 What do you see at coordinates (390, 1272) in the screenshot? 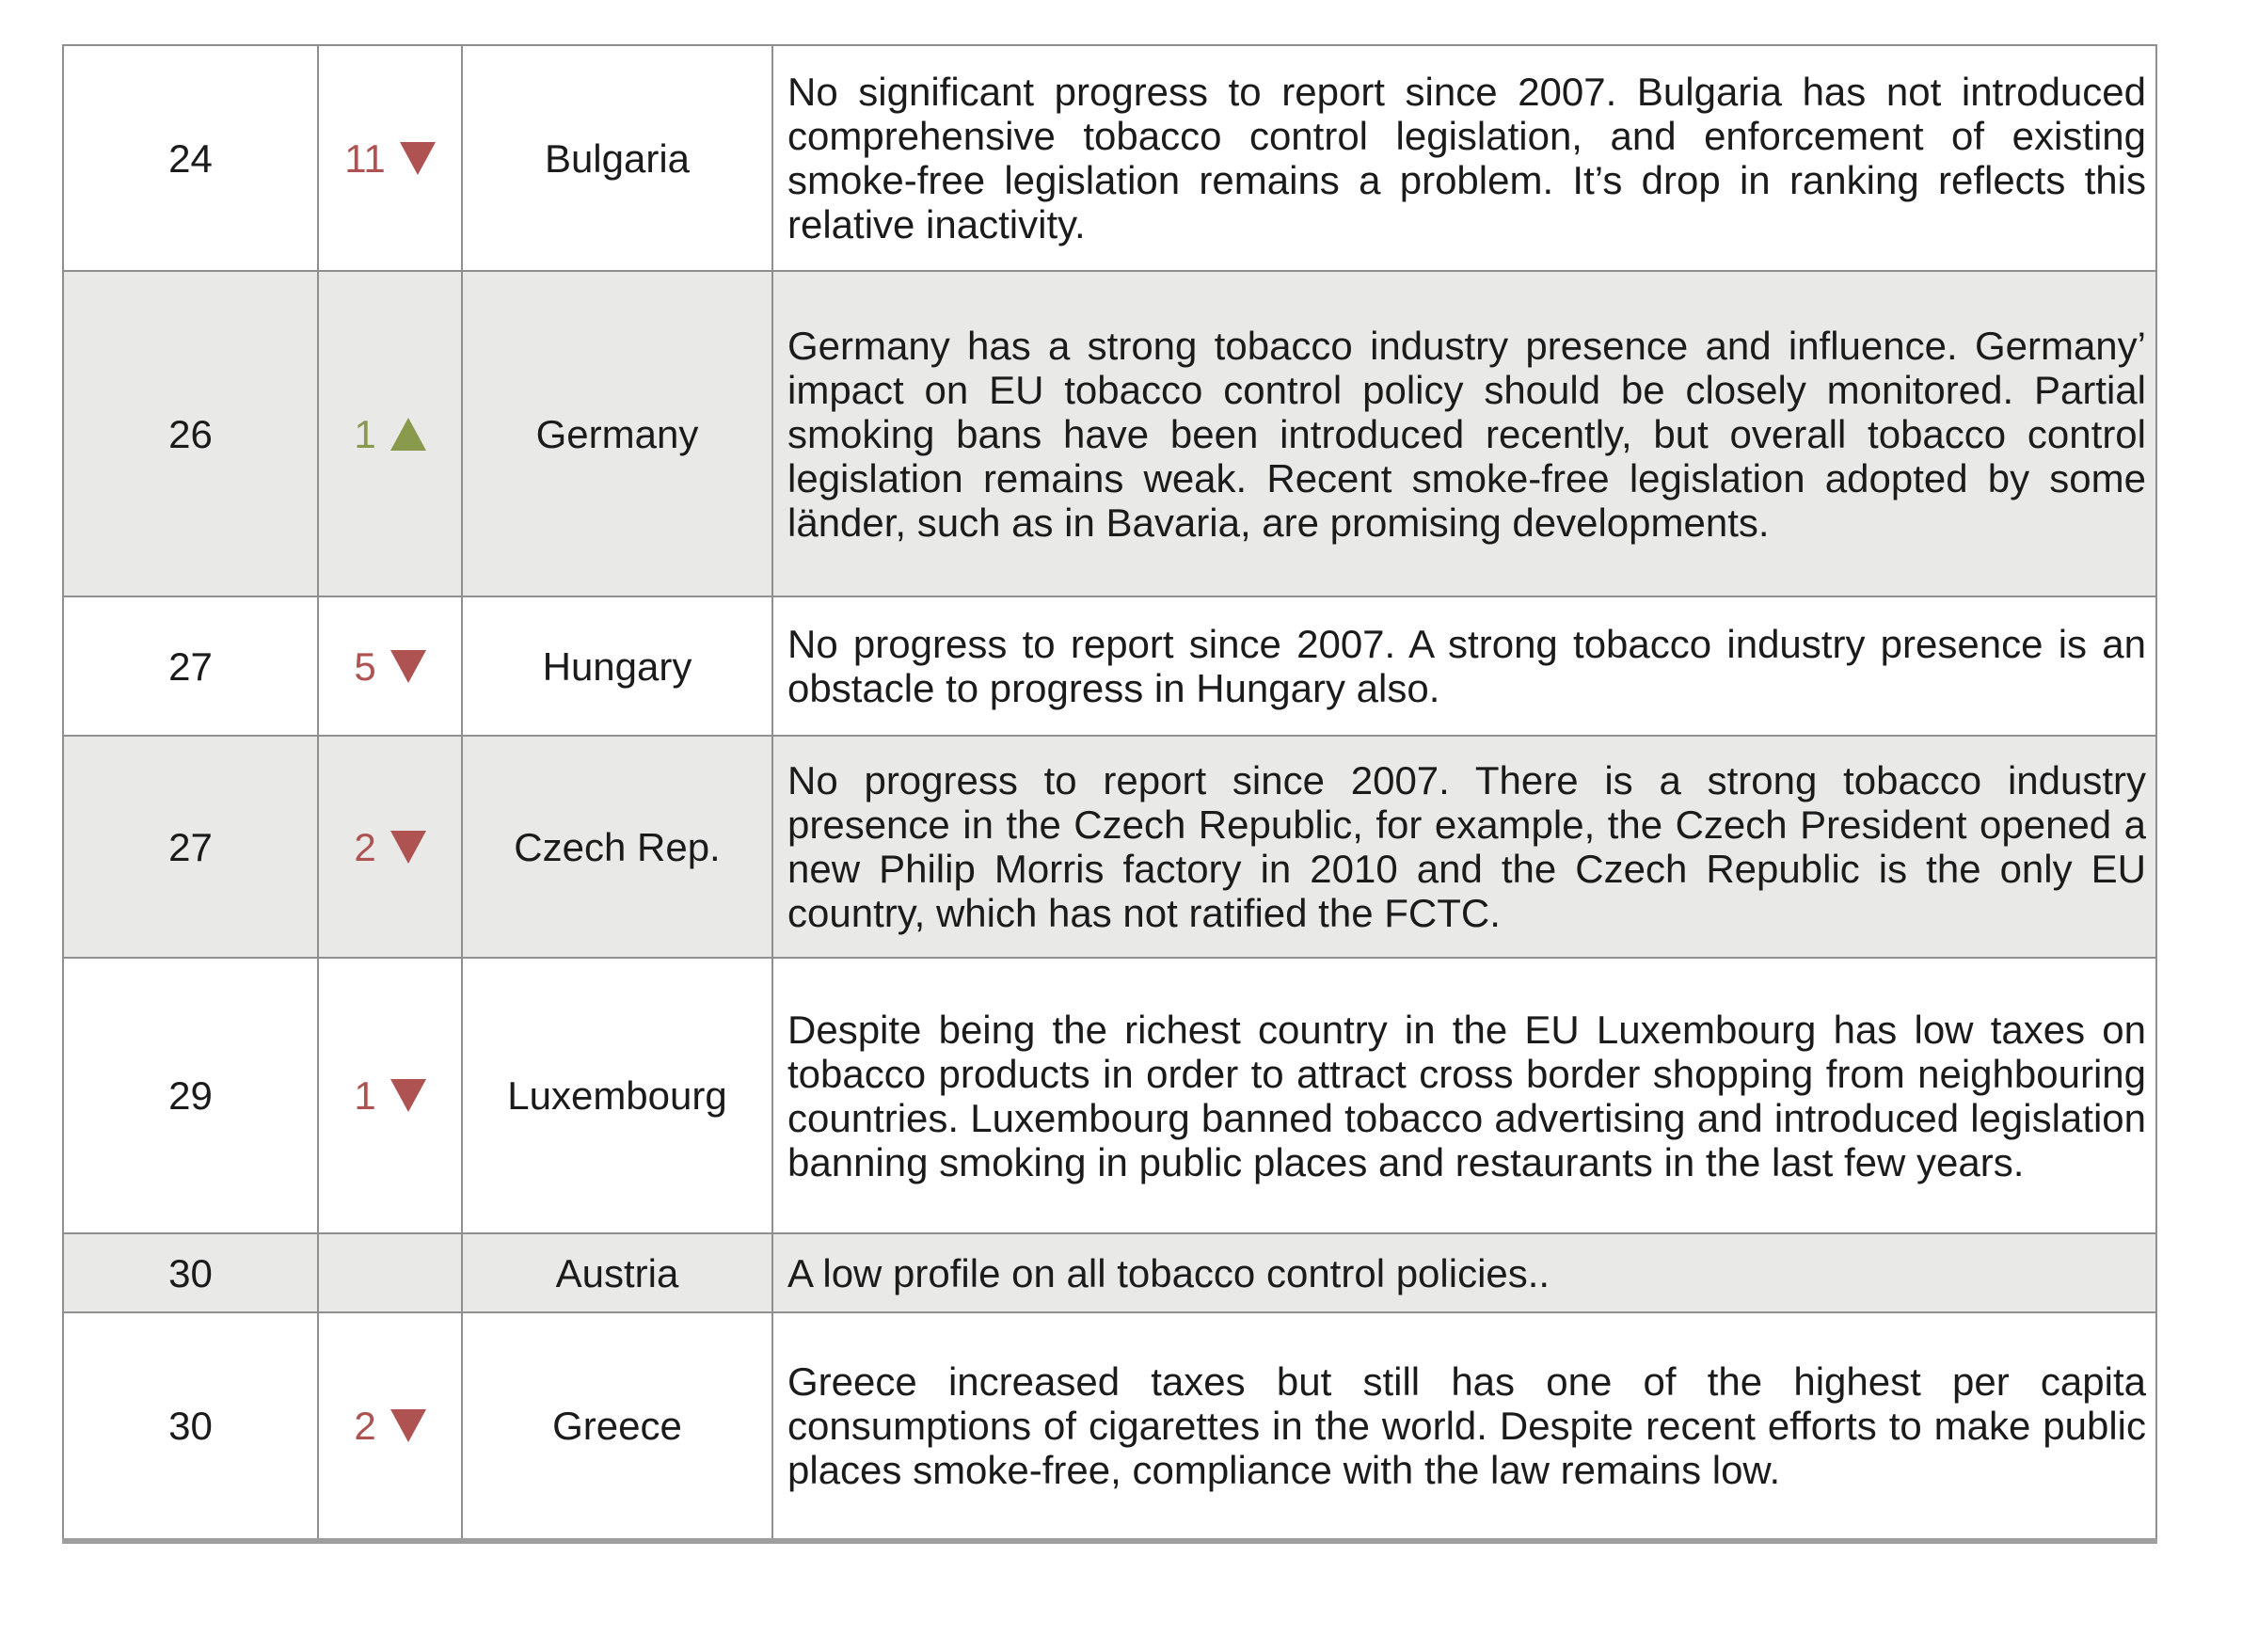
I see `change-cell` at bounding box center [390, 1272].